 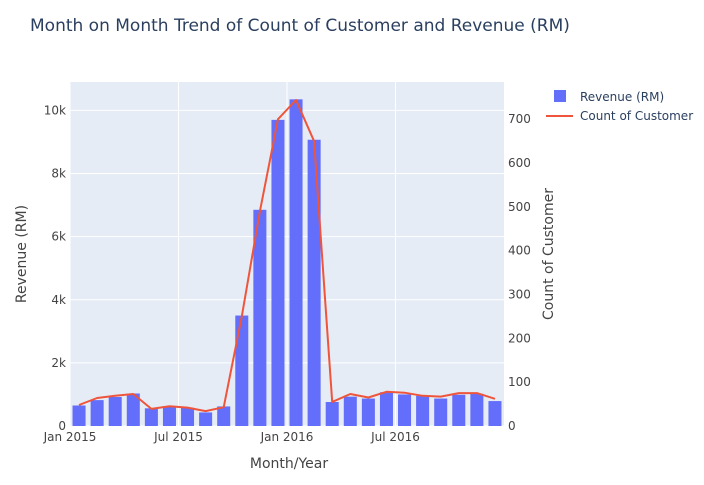 I want to click on y2-tick-label: 0, so click(x=512, y=426).